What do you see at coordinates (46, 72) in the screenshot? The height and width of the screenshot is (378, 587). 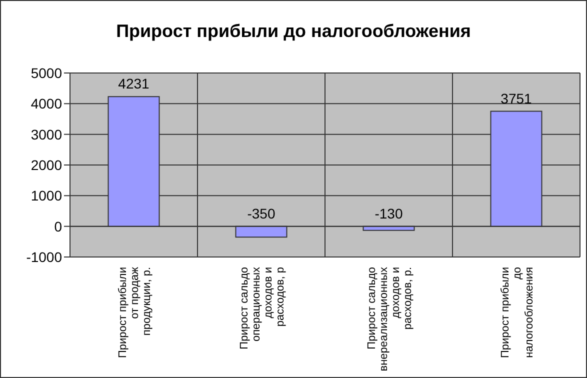 I see `y-tick-label: 5000` at bounding box center [46, 72].